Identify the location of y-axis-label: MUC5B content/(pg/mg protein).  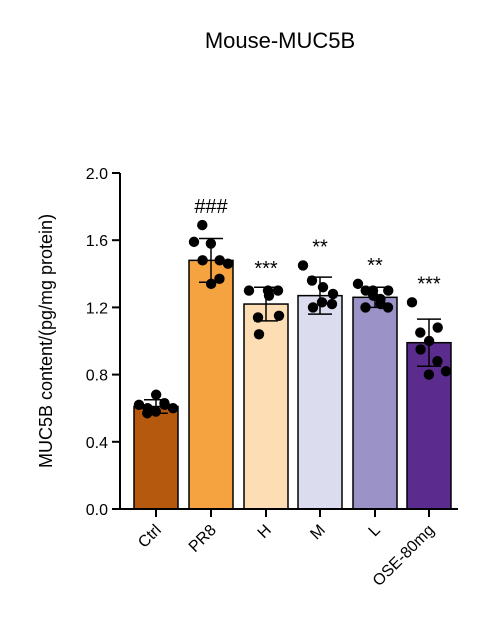
(46, 341).